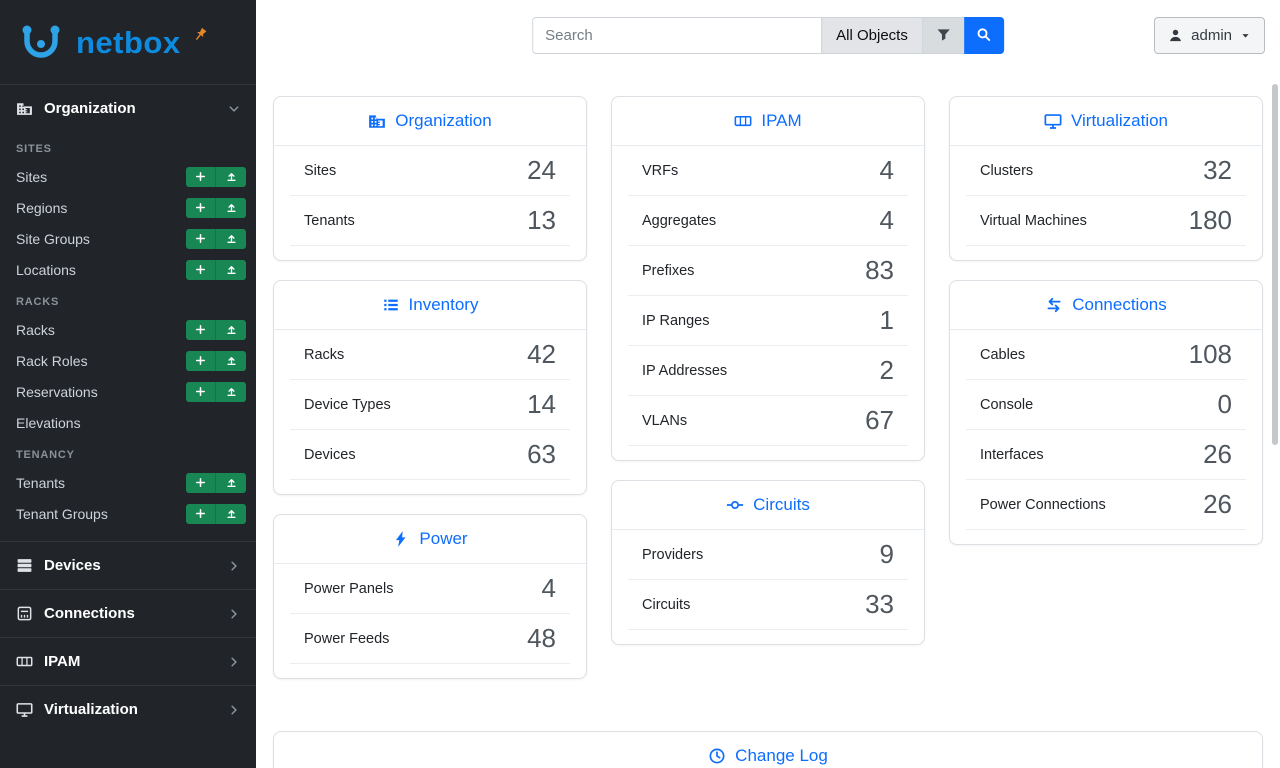 The width and height of the screenshot is (1280, 768). Describe the element at coordinates (128, 329) in the screenshot. I see `sidebar-item-racks: Racks` at that location.